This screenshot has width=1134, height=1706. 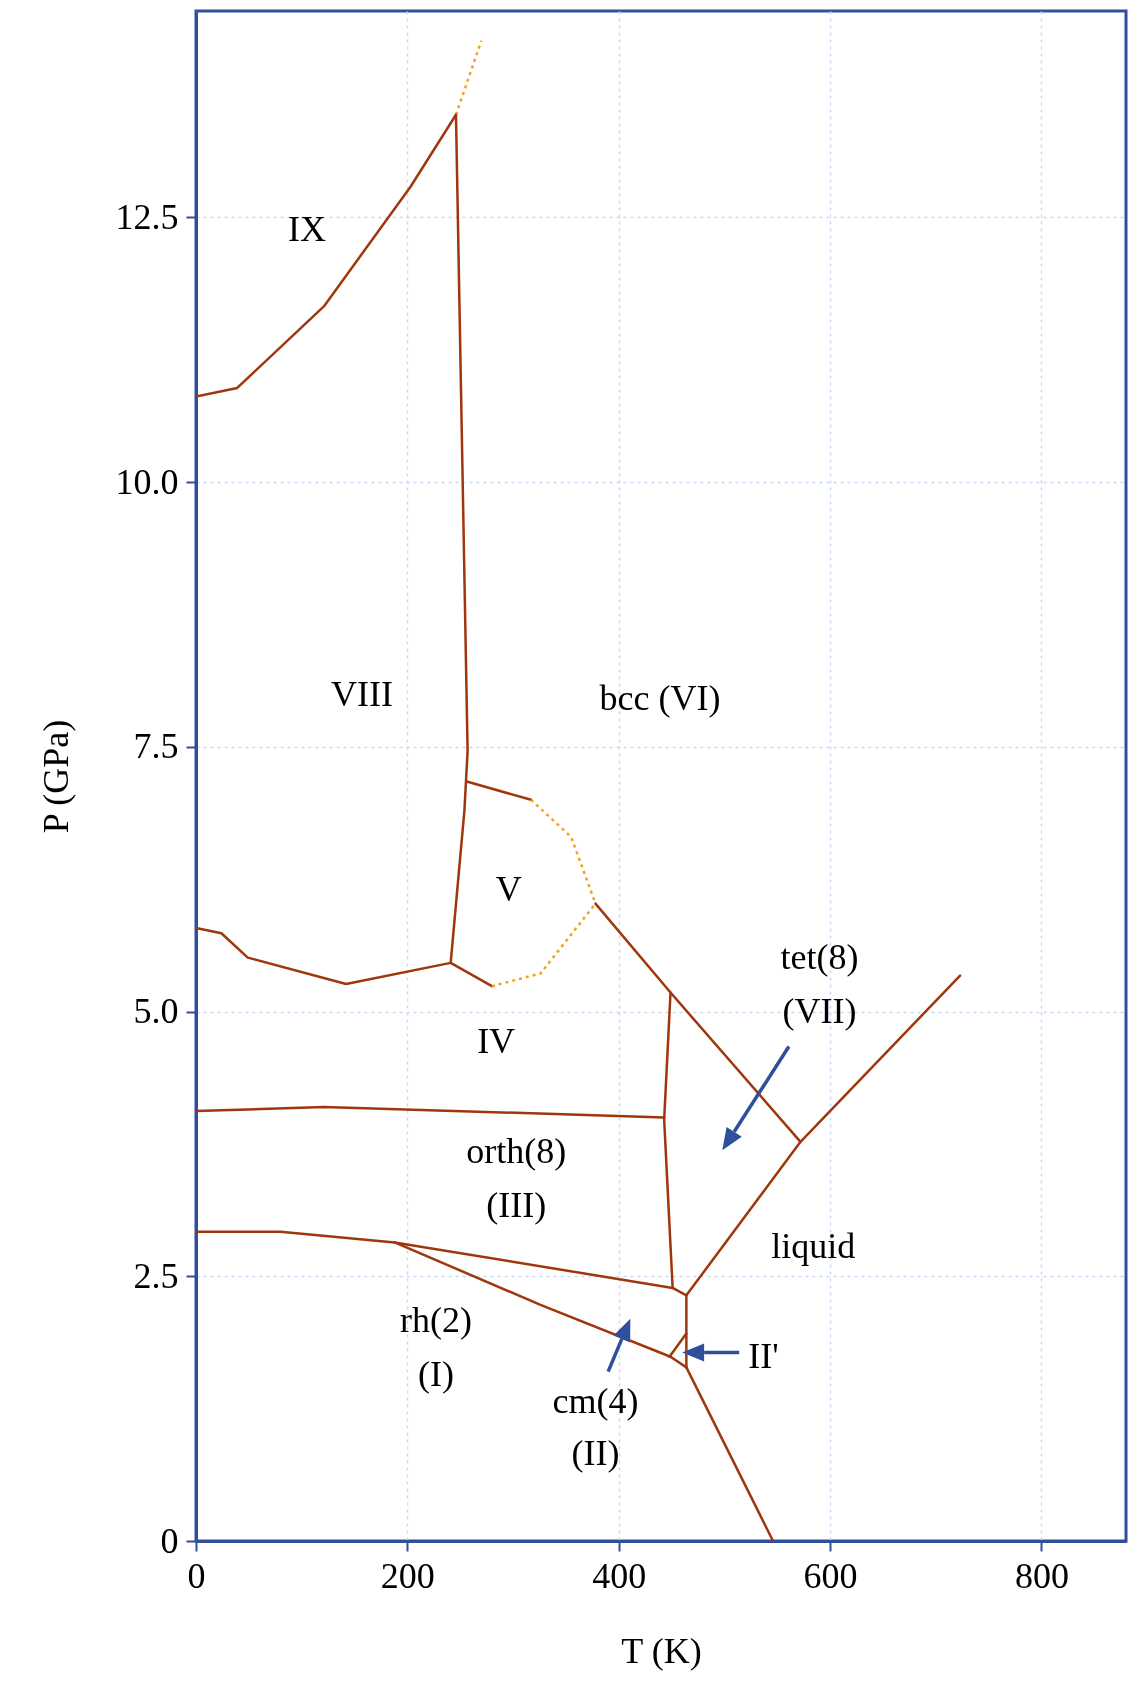 I want to click on annotation: IV, so click(x=496, y=1041).